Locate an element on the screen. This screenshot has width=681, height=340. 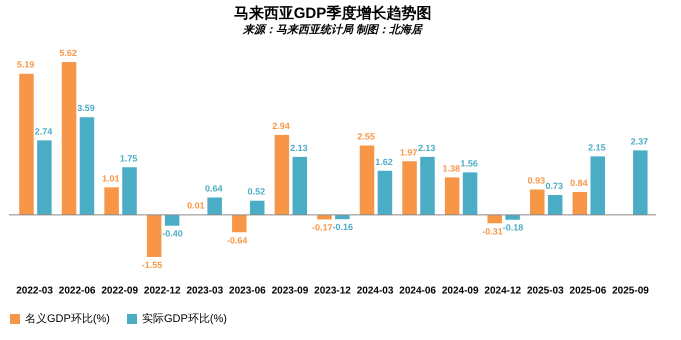
data-label: 0.73 is located at coordinates (555, 185).